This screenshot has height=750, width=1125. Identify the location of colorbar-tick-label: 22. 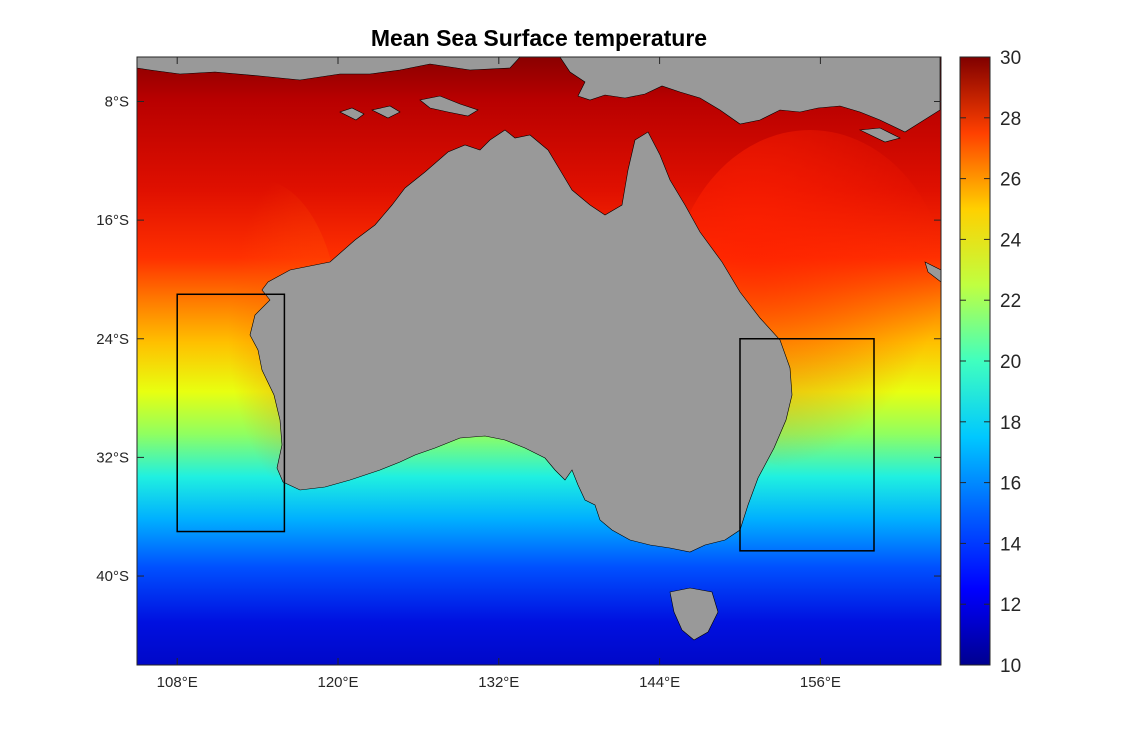
(1010, 301).